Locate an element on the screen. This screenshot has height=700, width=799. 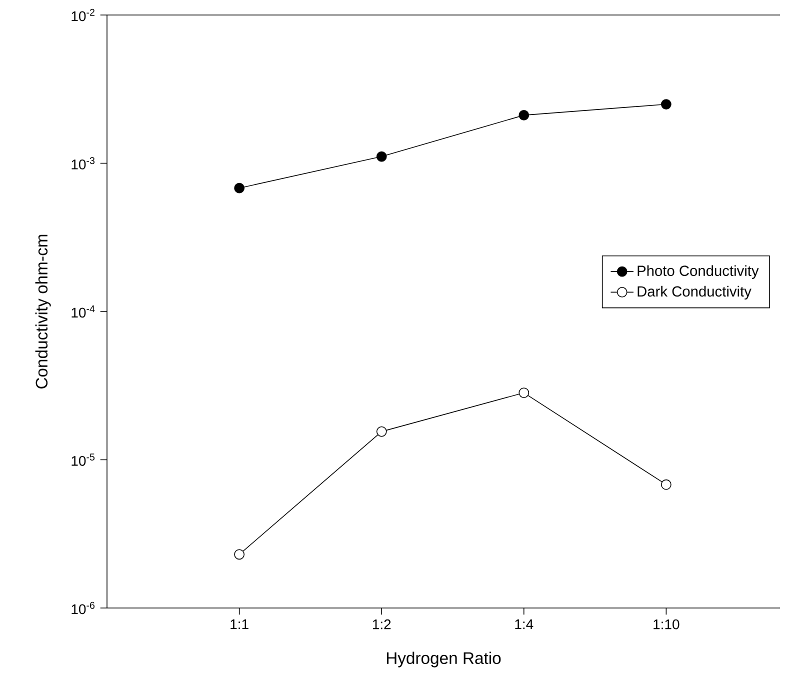
y-tick-label: 10$^{-5}$ is located at coordinates (83, 460).